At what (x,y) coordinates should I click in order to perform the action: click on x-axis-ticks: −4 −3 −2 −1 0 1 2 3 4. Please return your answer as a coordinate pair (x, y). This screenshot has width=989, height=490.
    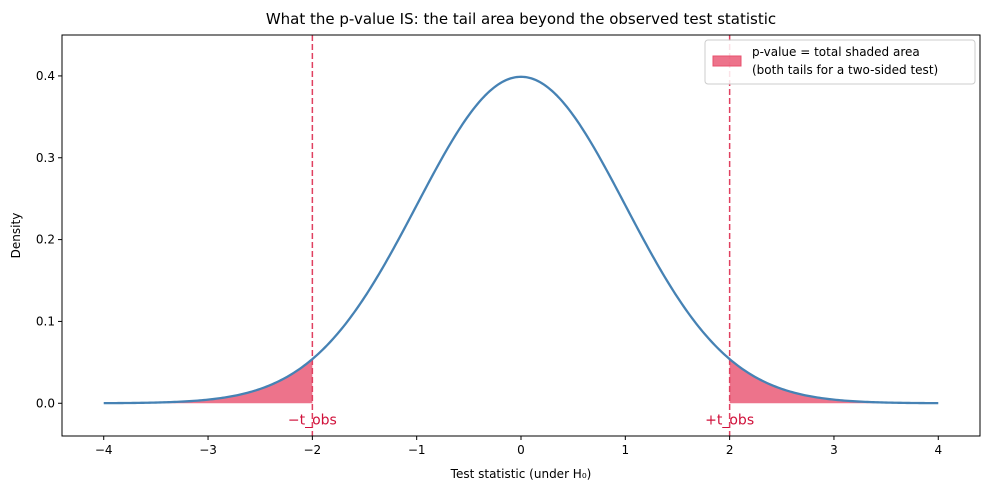
    Looking at the image, I should click on (518, 446).